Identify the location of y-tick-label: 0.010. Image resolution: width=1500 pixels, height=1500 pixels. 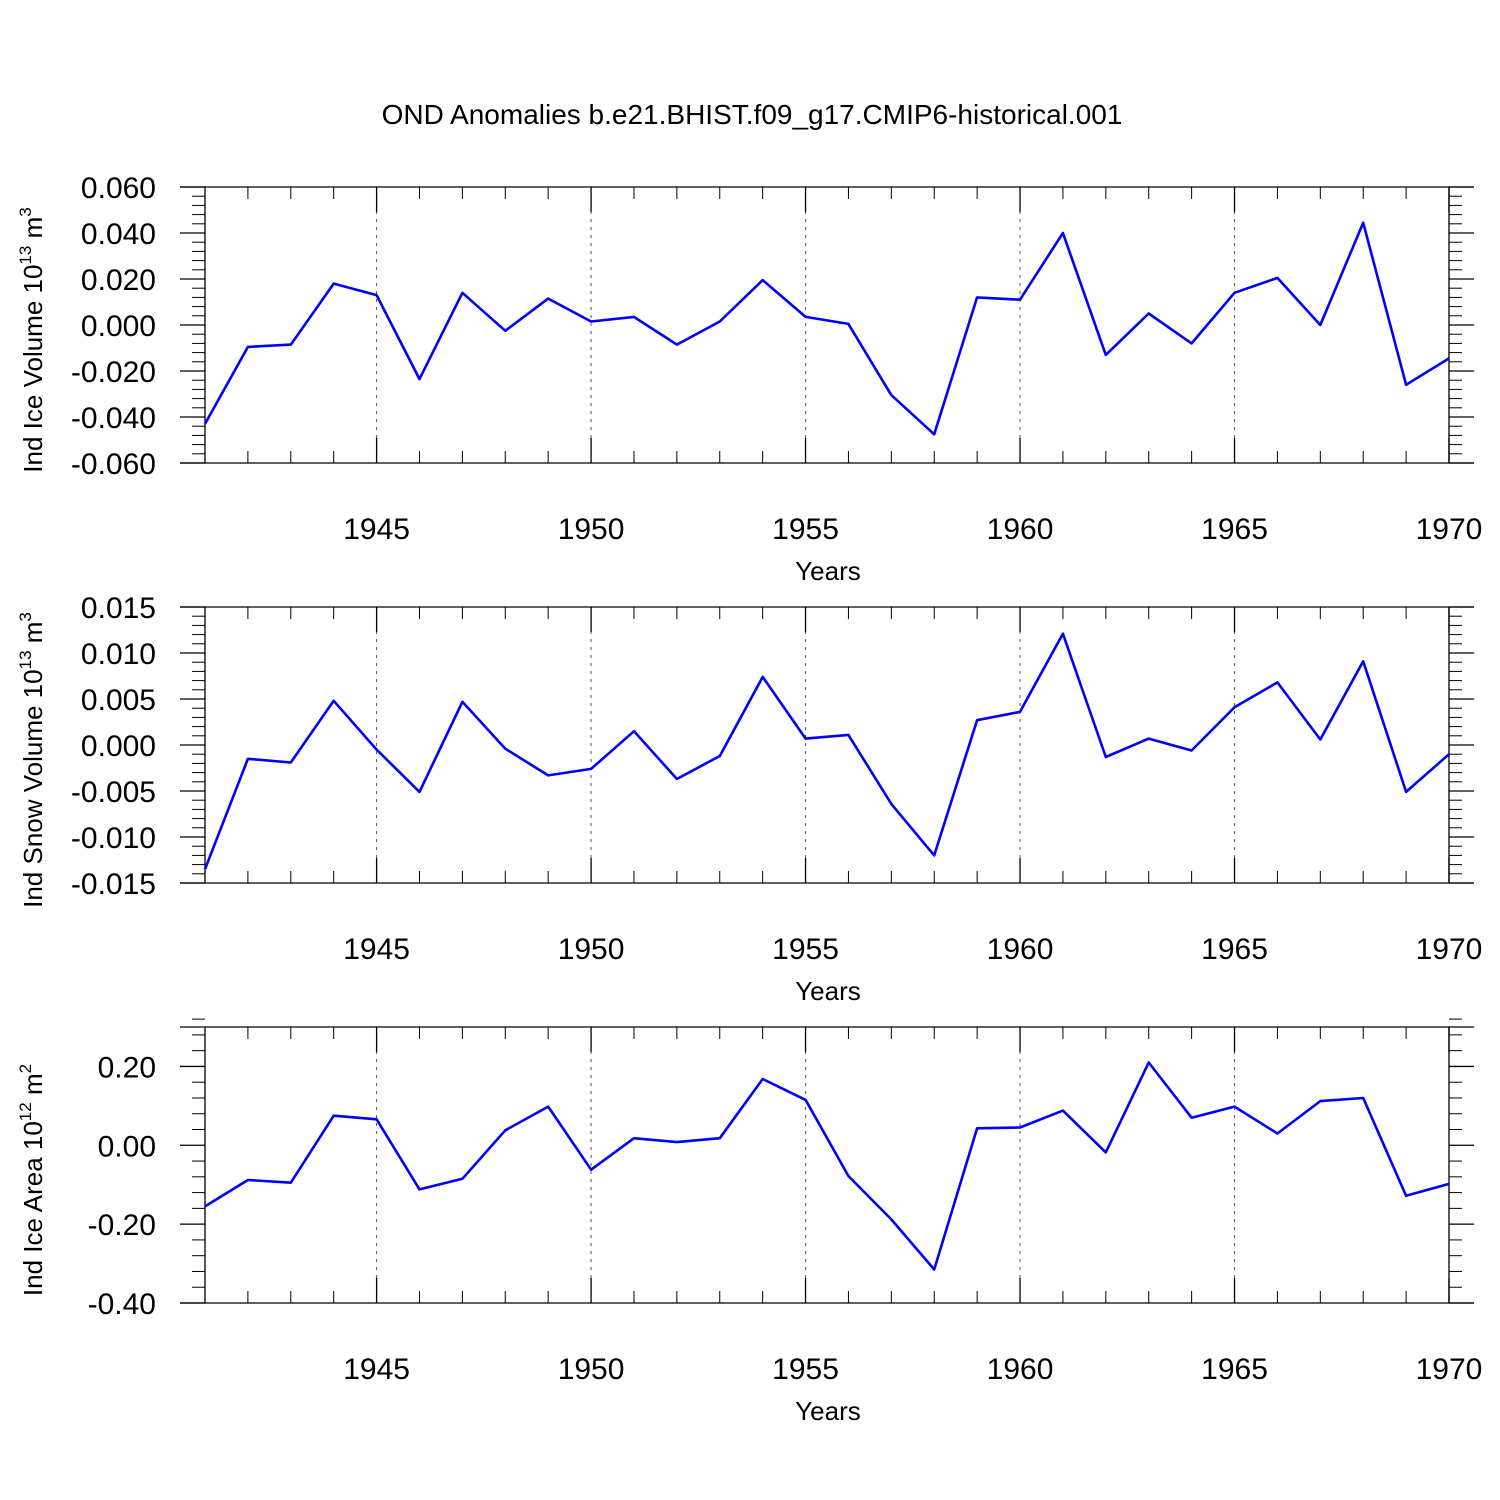
(118, 654).